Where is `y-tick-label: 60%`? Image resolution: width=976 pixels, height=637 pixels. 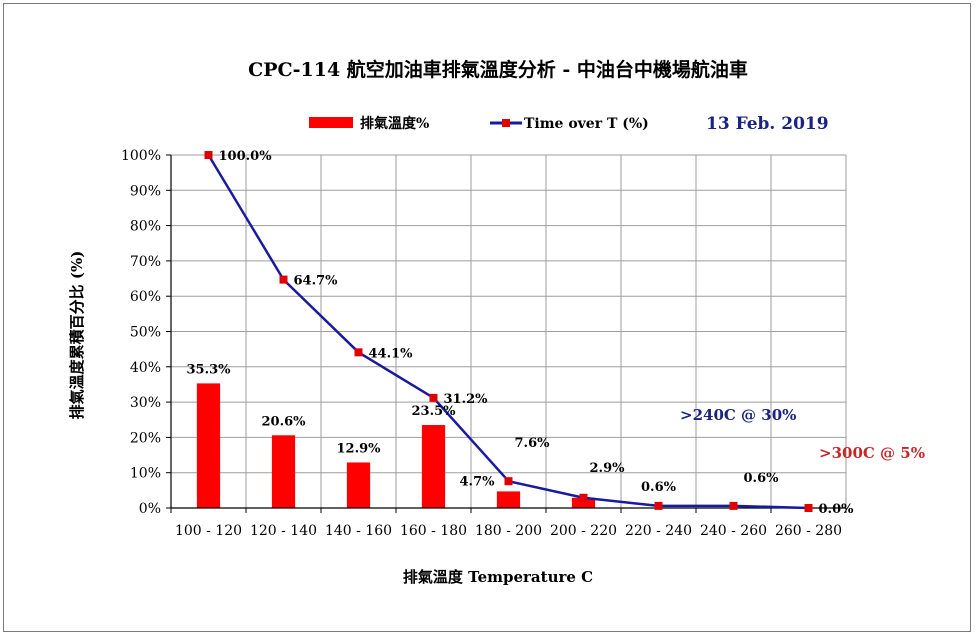
y-tick-label: 60% is located at coordinates (145, 297).